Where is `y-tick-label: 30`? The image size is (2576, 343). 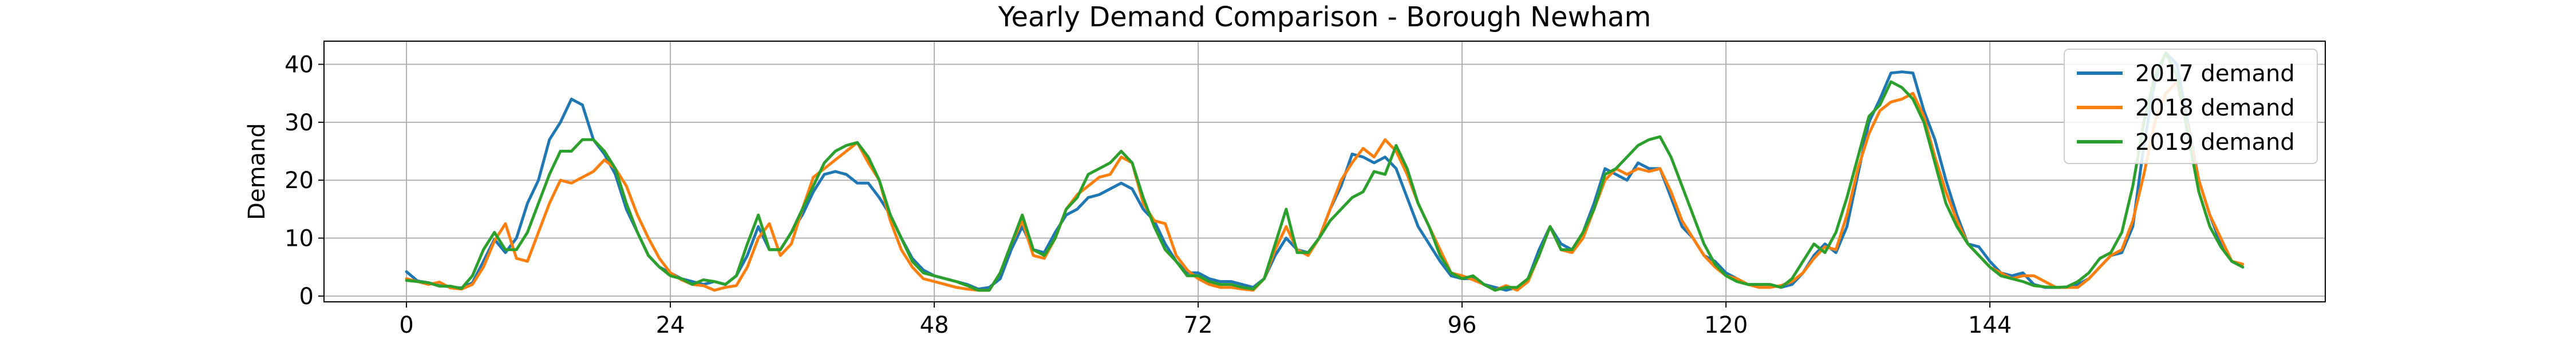 y-tick-label: 30 is located at coordinates (299, 123).